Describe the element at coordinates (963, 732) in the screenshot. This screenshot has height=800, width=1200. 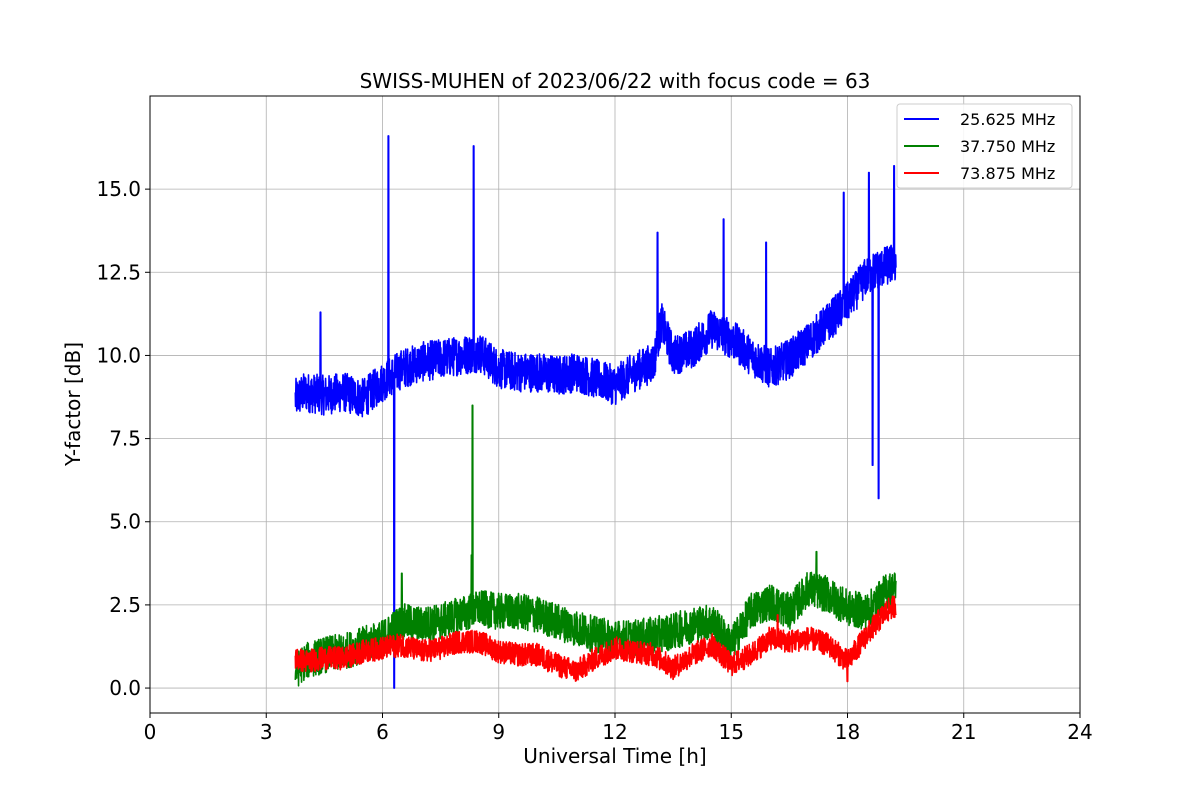
I see `x-tick-label: 21` at that location.